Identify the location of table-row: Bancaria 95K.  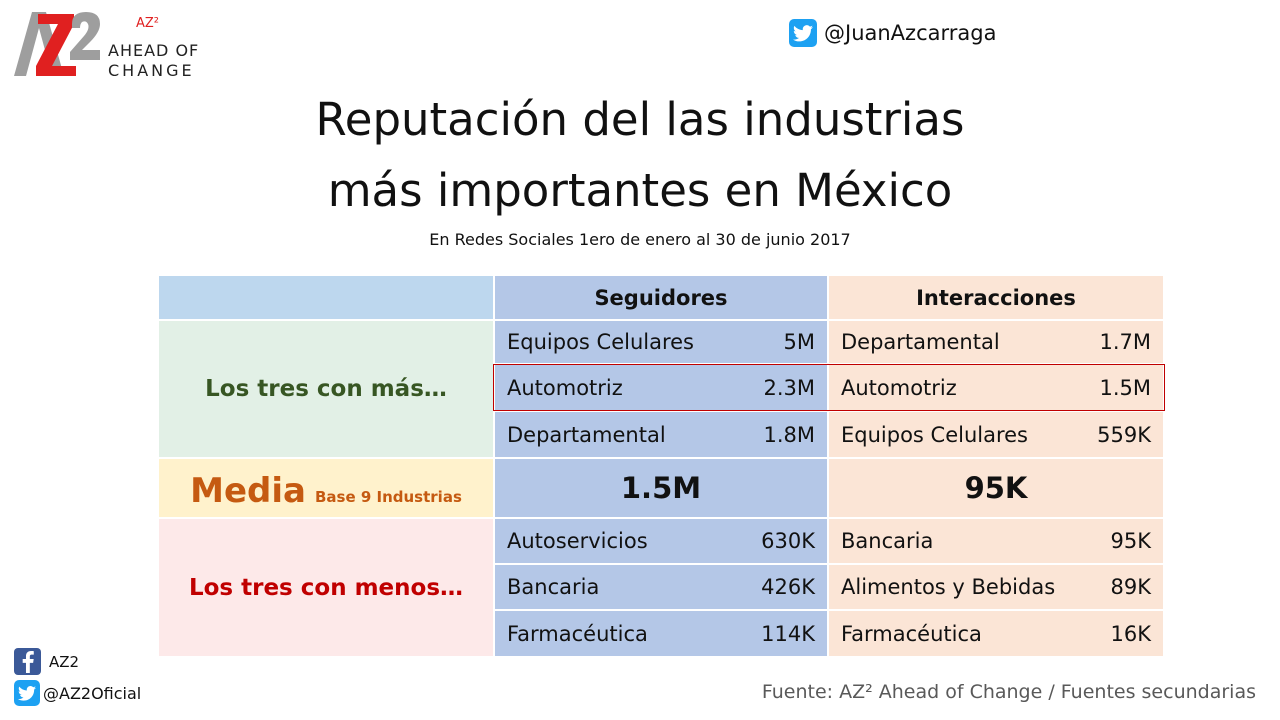
(996, 541).